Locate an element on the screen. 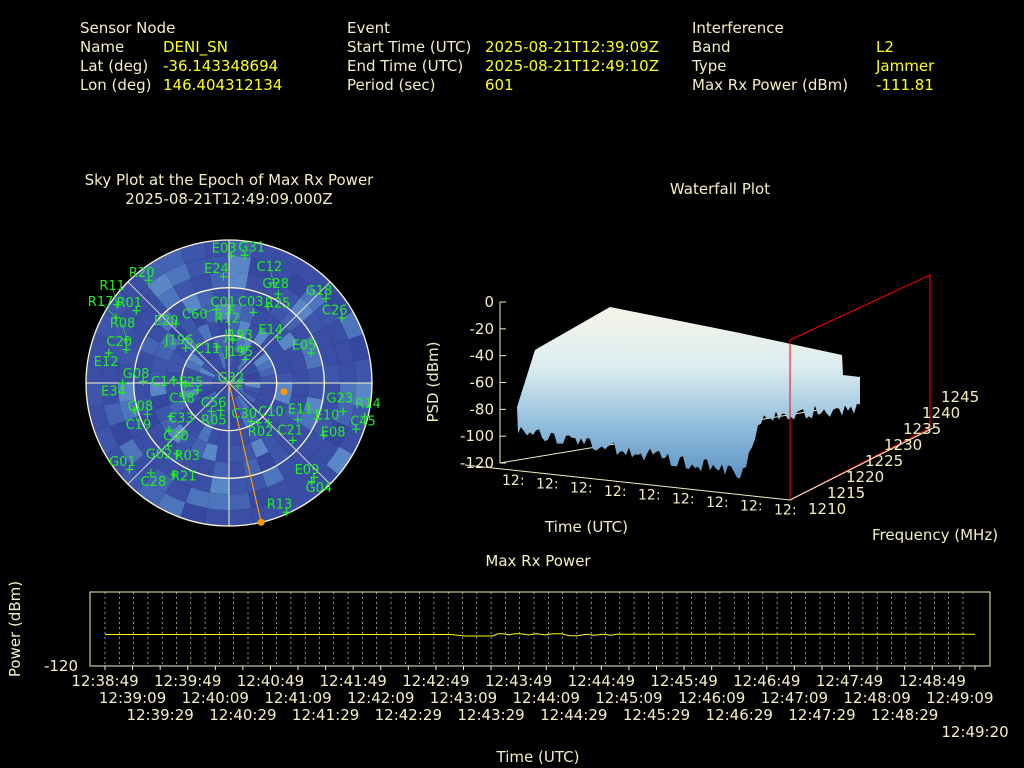  satellite-j195: J195 is located at coordinates (238, 354).